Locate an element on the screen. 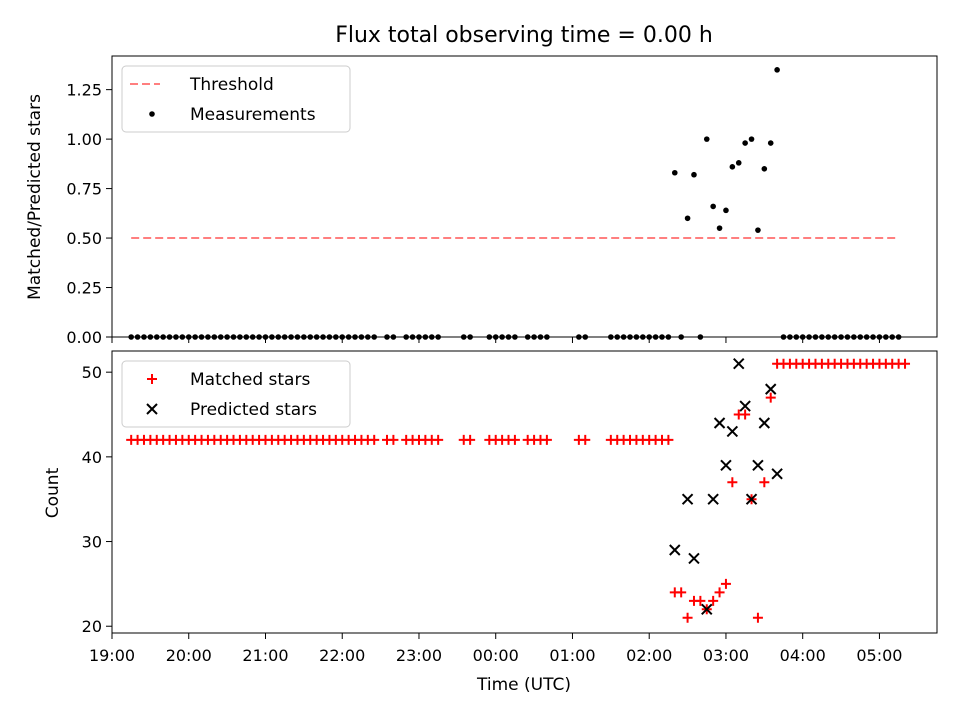  top-y-tick-label: 0.75 is located at coordinates (84, 189).